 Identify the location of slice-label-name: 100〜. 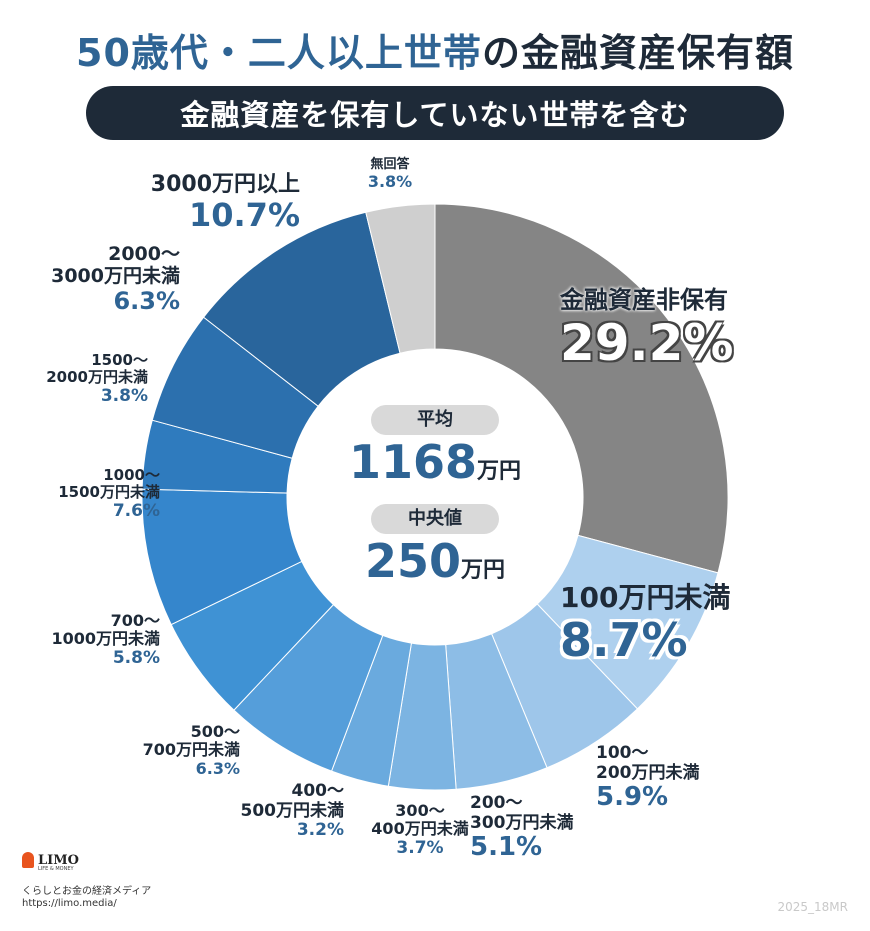
(622, 753).